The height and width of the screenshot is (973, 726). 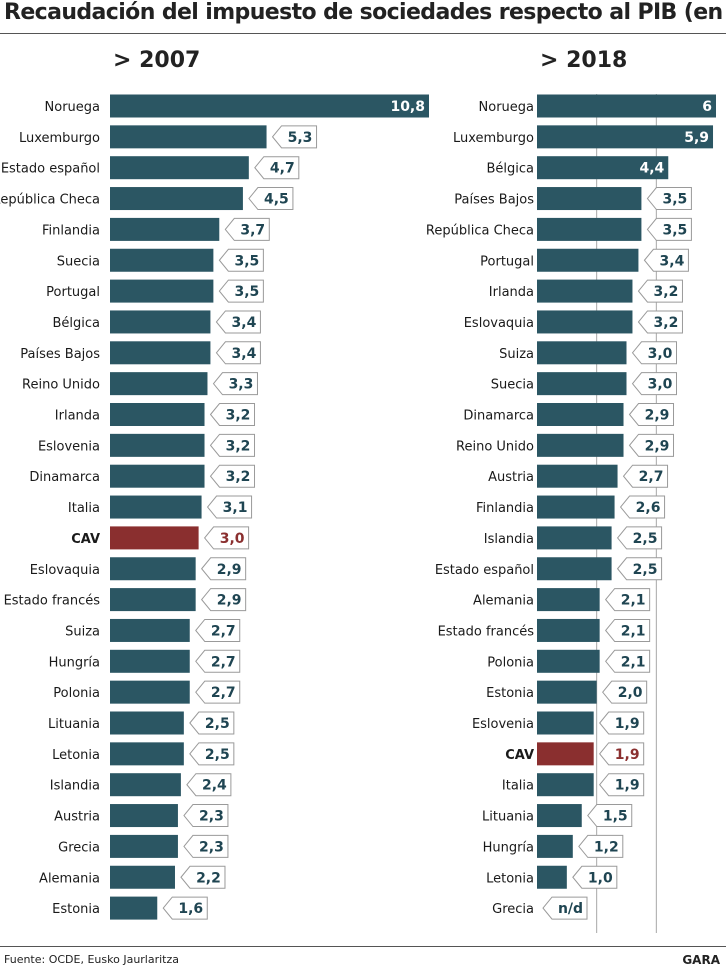 I want to click on value-callout-2018-polonia, so click(x=628, y=661).